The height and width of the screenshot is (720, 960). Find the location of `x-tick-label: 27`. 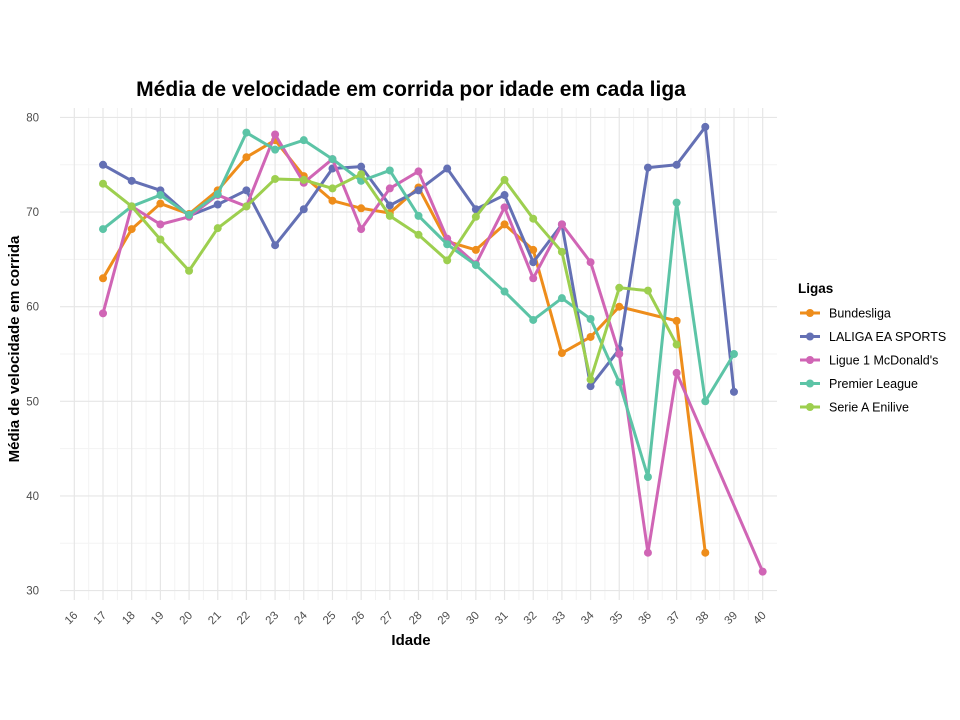

x-tick-label: 27 is located at coordinates (387, 619).